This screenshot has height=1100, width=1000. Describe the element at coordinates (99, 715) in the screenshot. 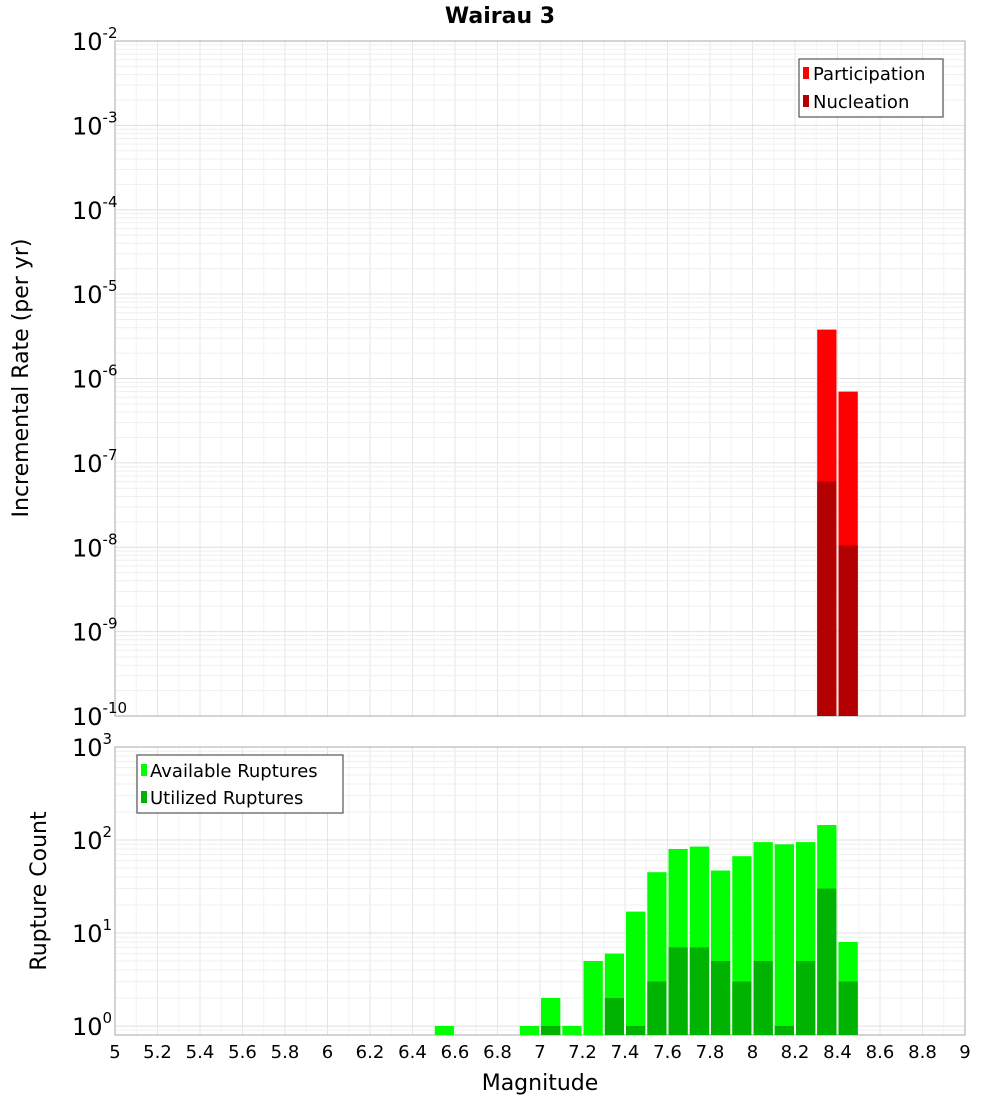

I see `top-y-tick-label: 10⁻¹⁰` at that location.